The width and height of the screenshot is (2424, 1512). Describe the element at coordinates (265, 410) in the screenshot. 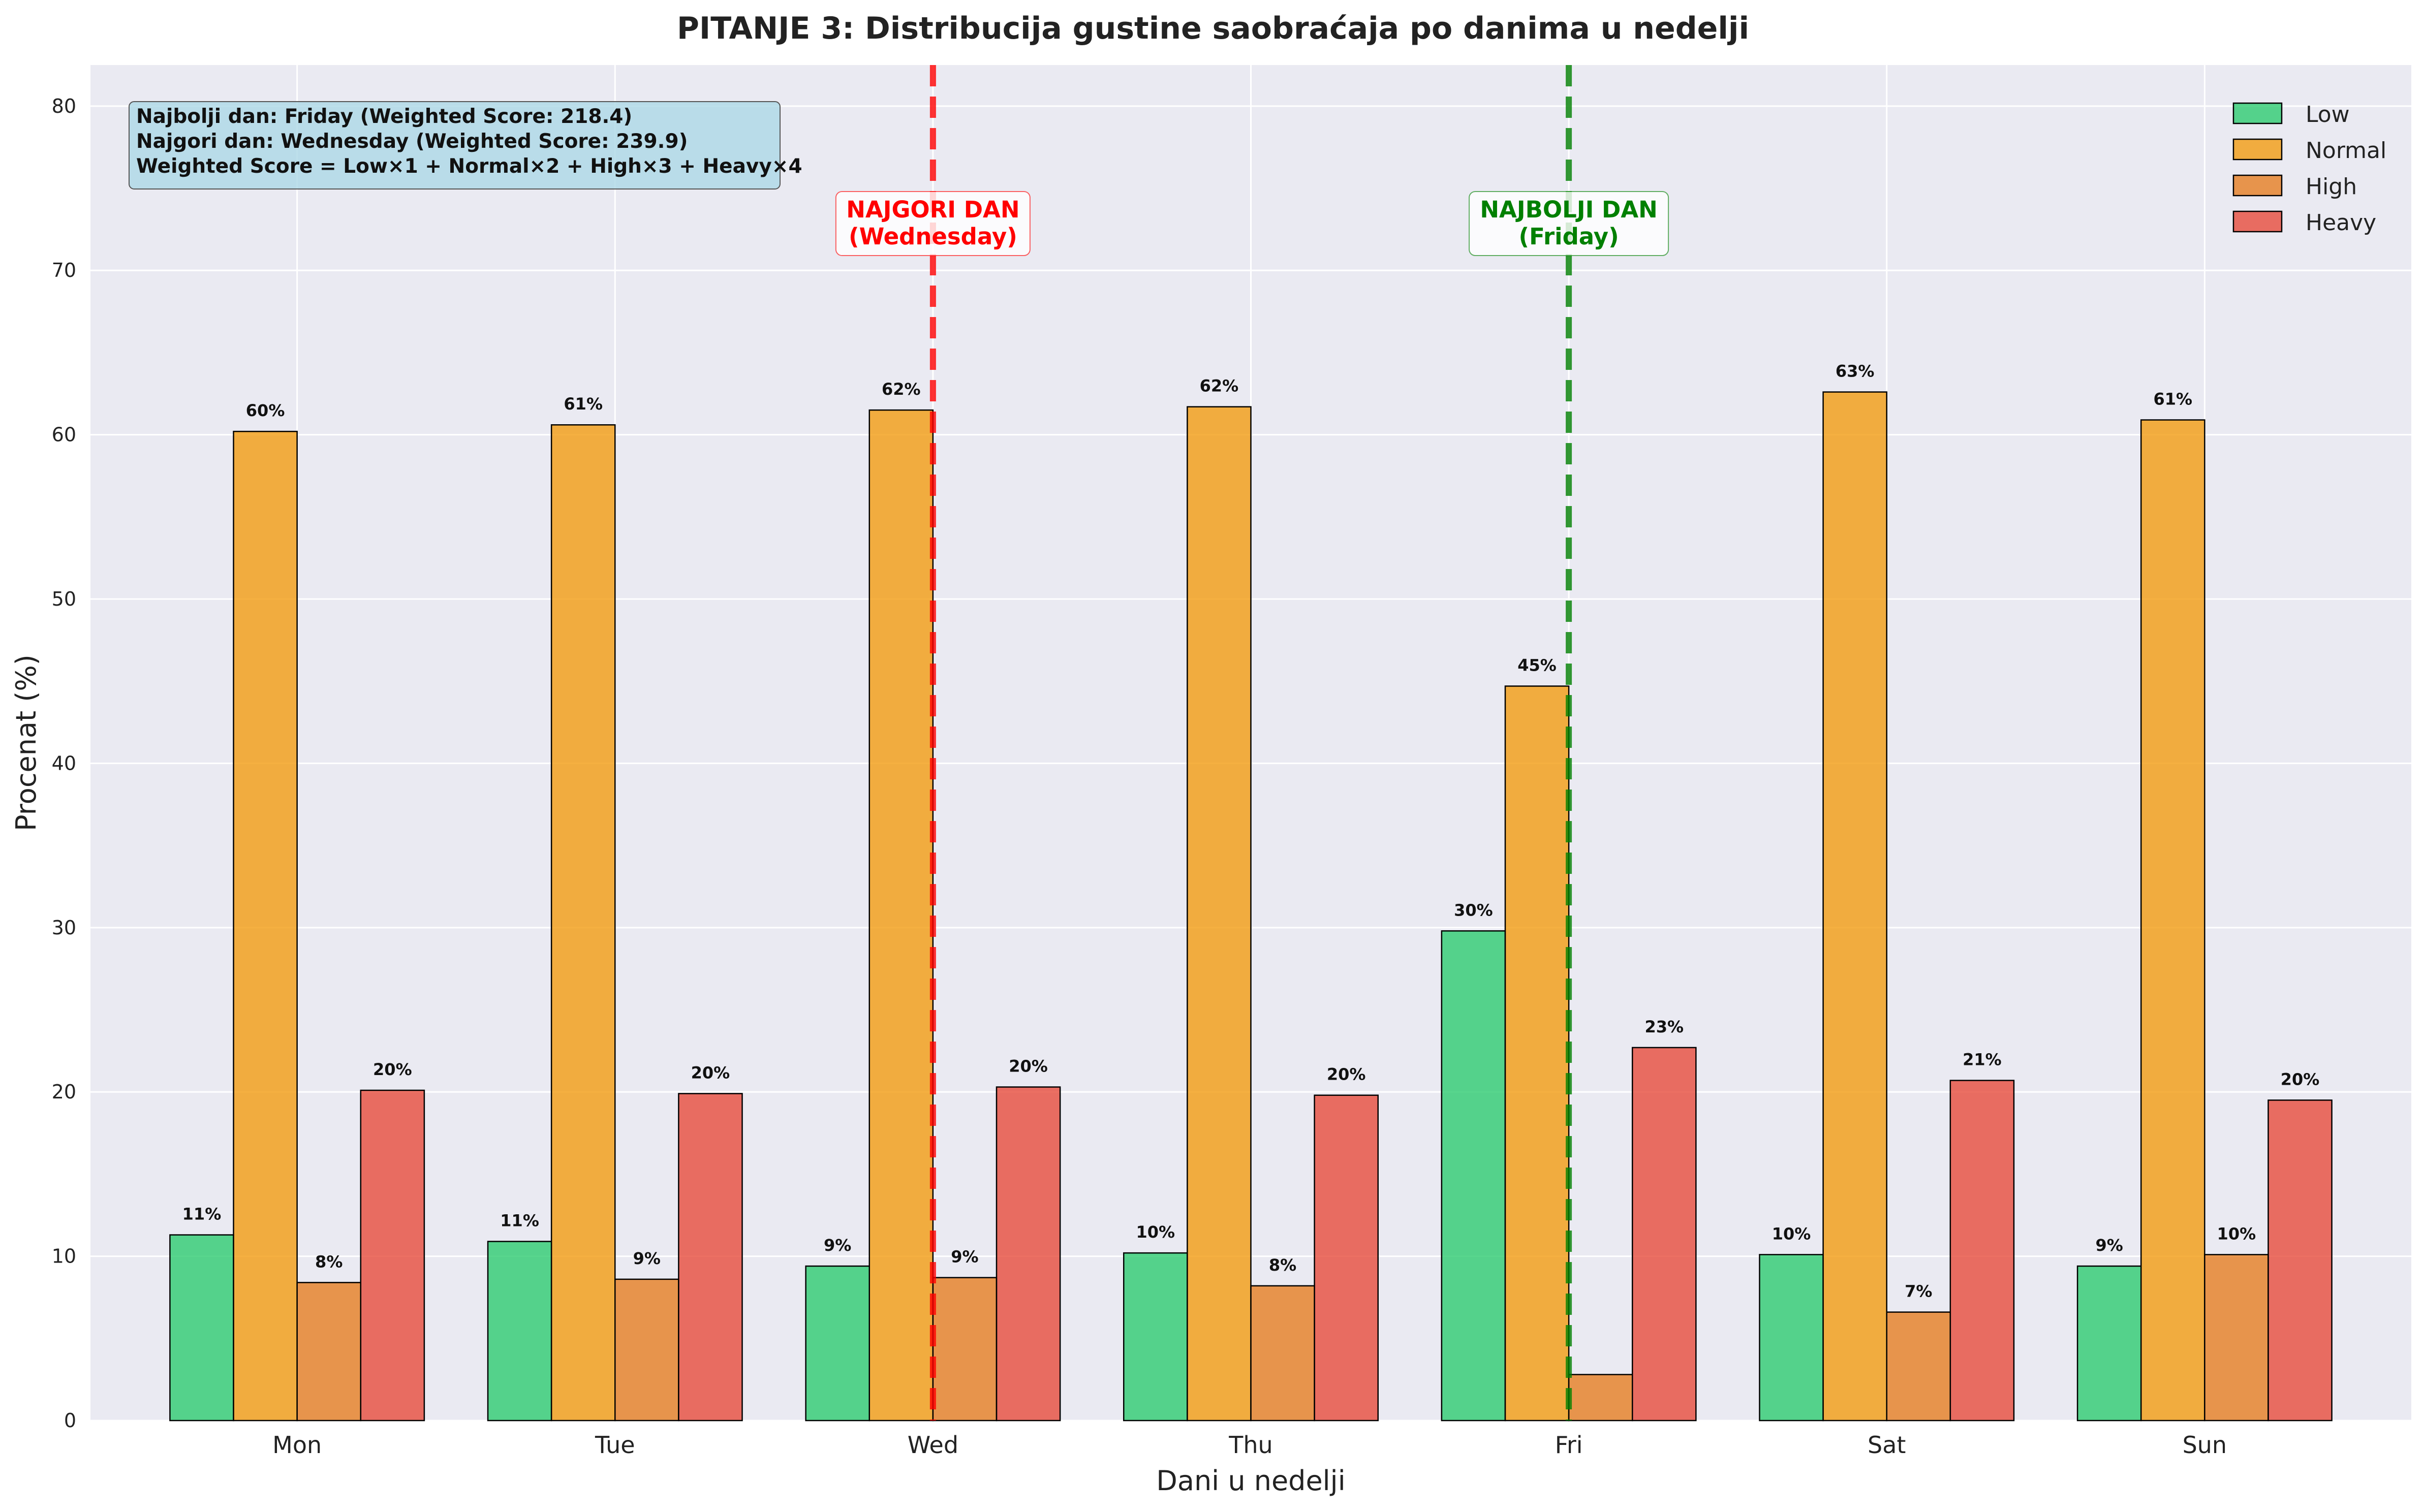

I see `bar-value-label: 60%` at that location.